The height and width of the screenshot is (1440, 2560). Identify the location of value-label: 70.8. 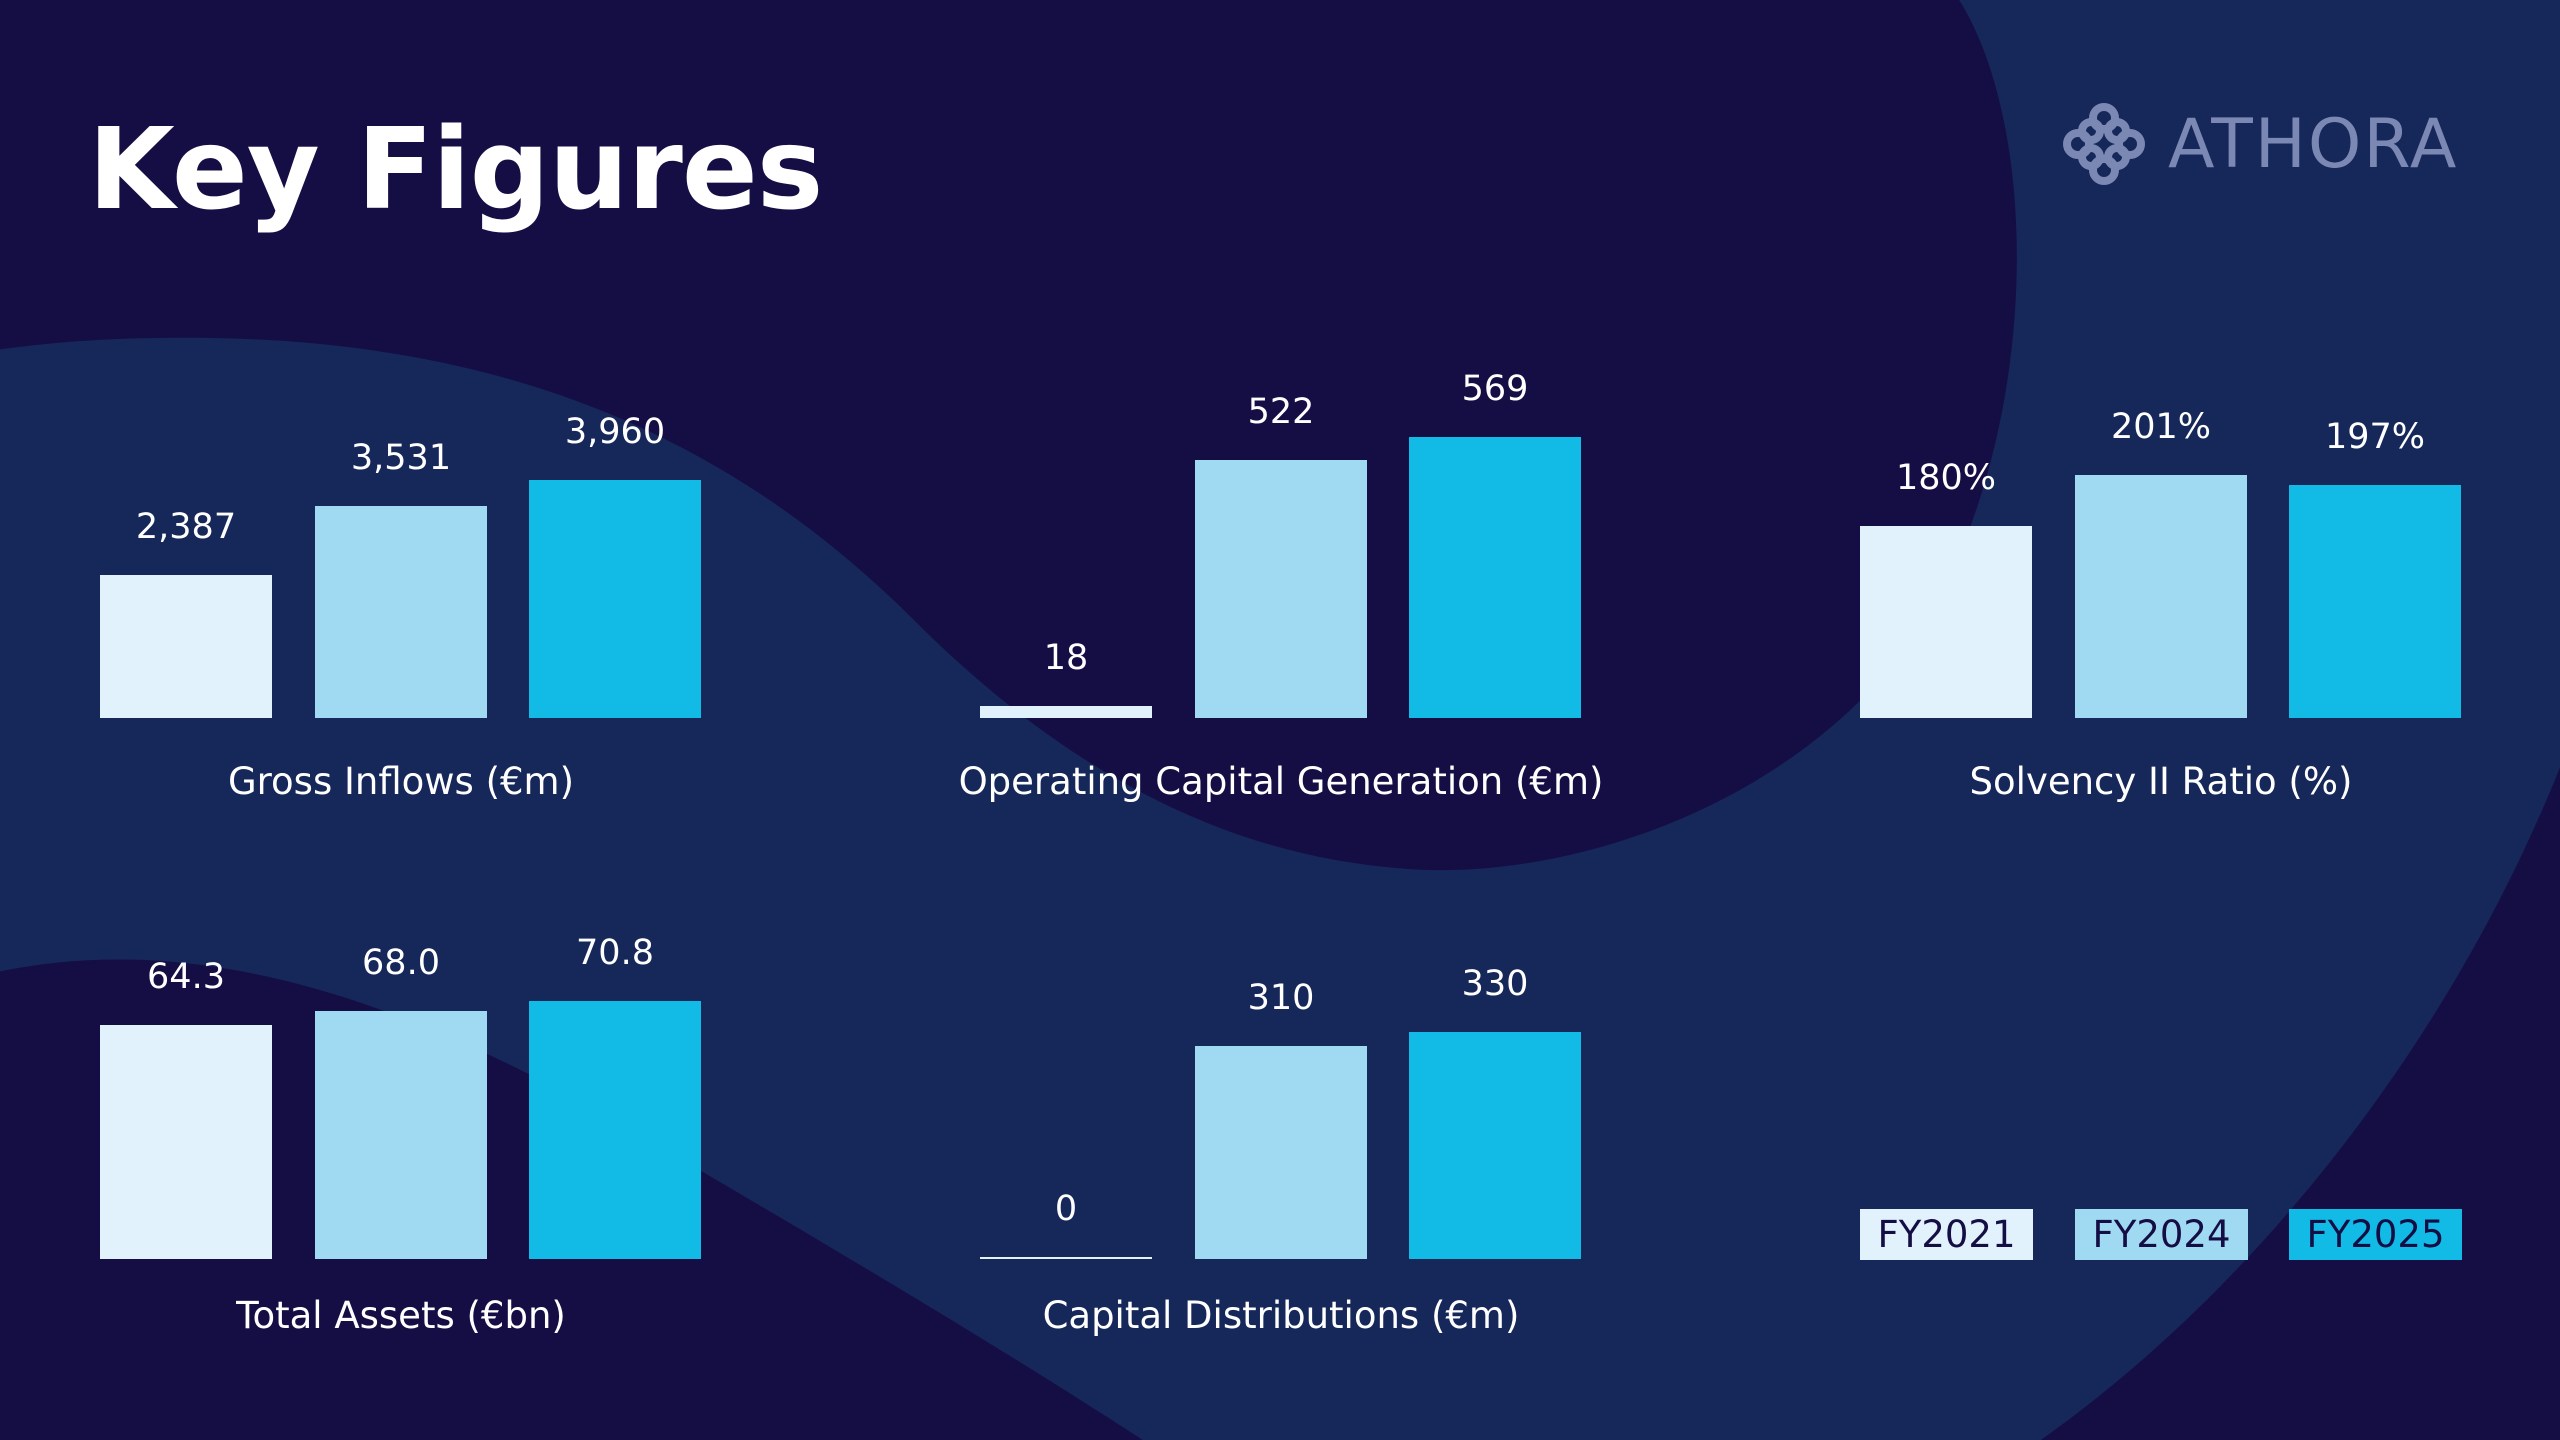
(615, 953).